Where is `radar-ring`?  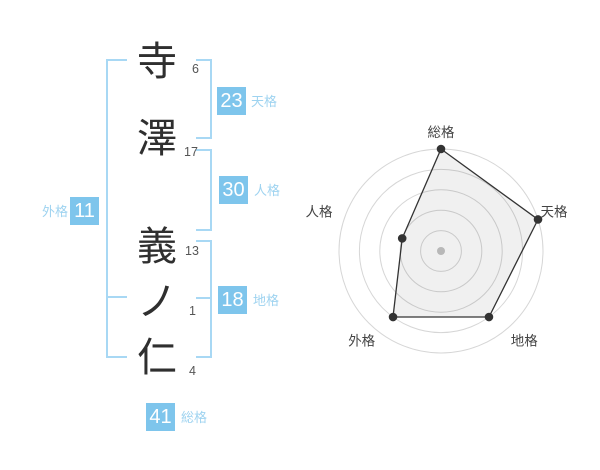 radar-ring is located at coordinates (441, 251).